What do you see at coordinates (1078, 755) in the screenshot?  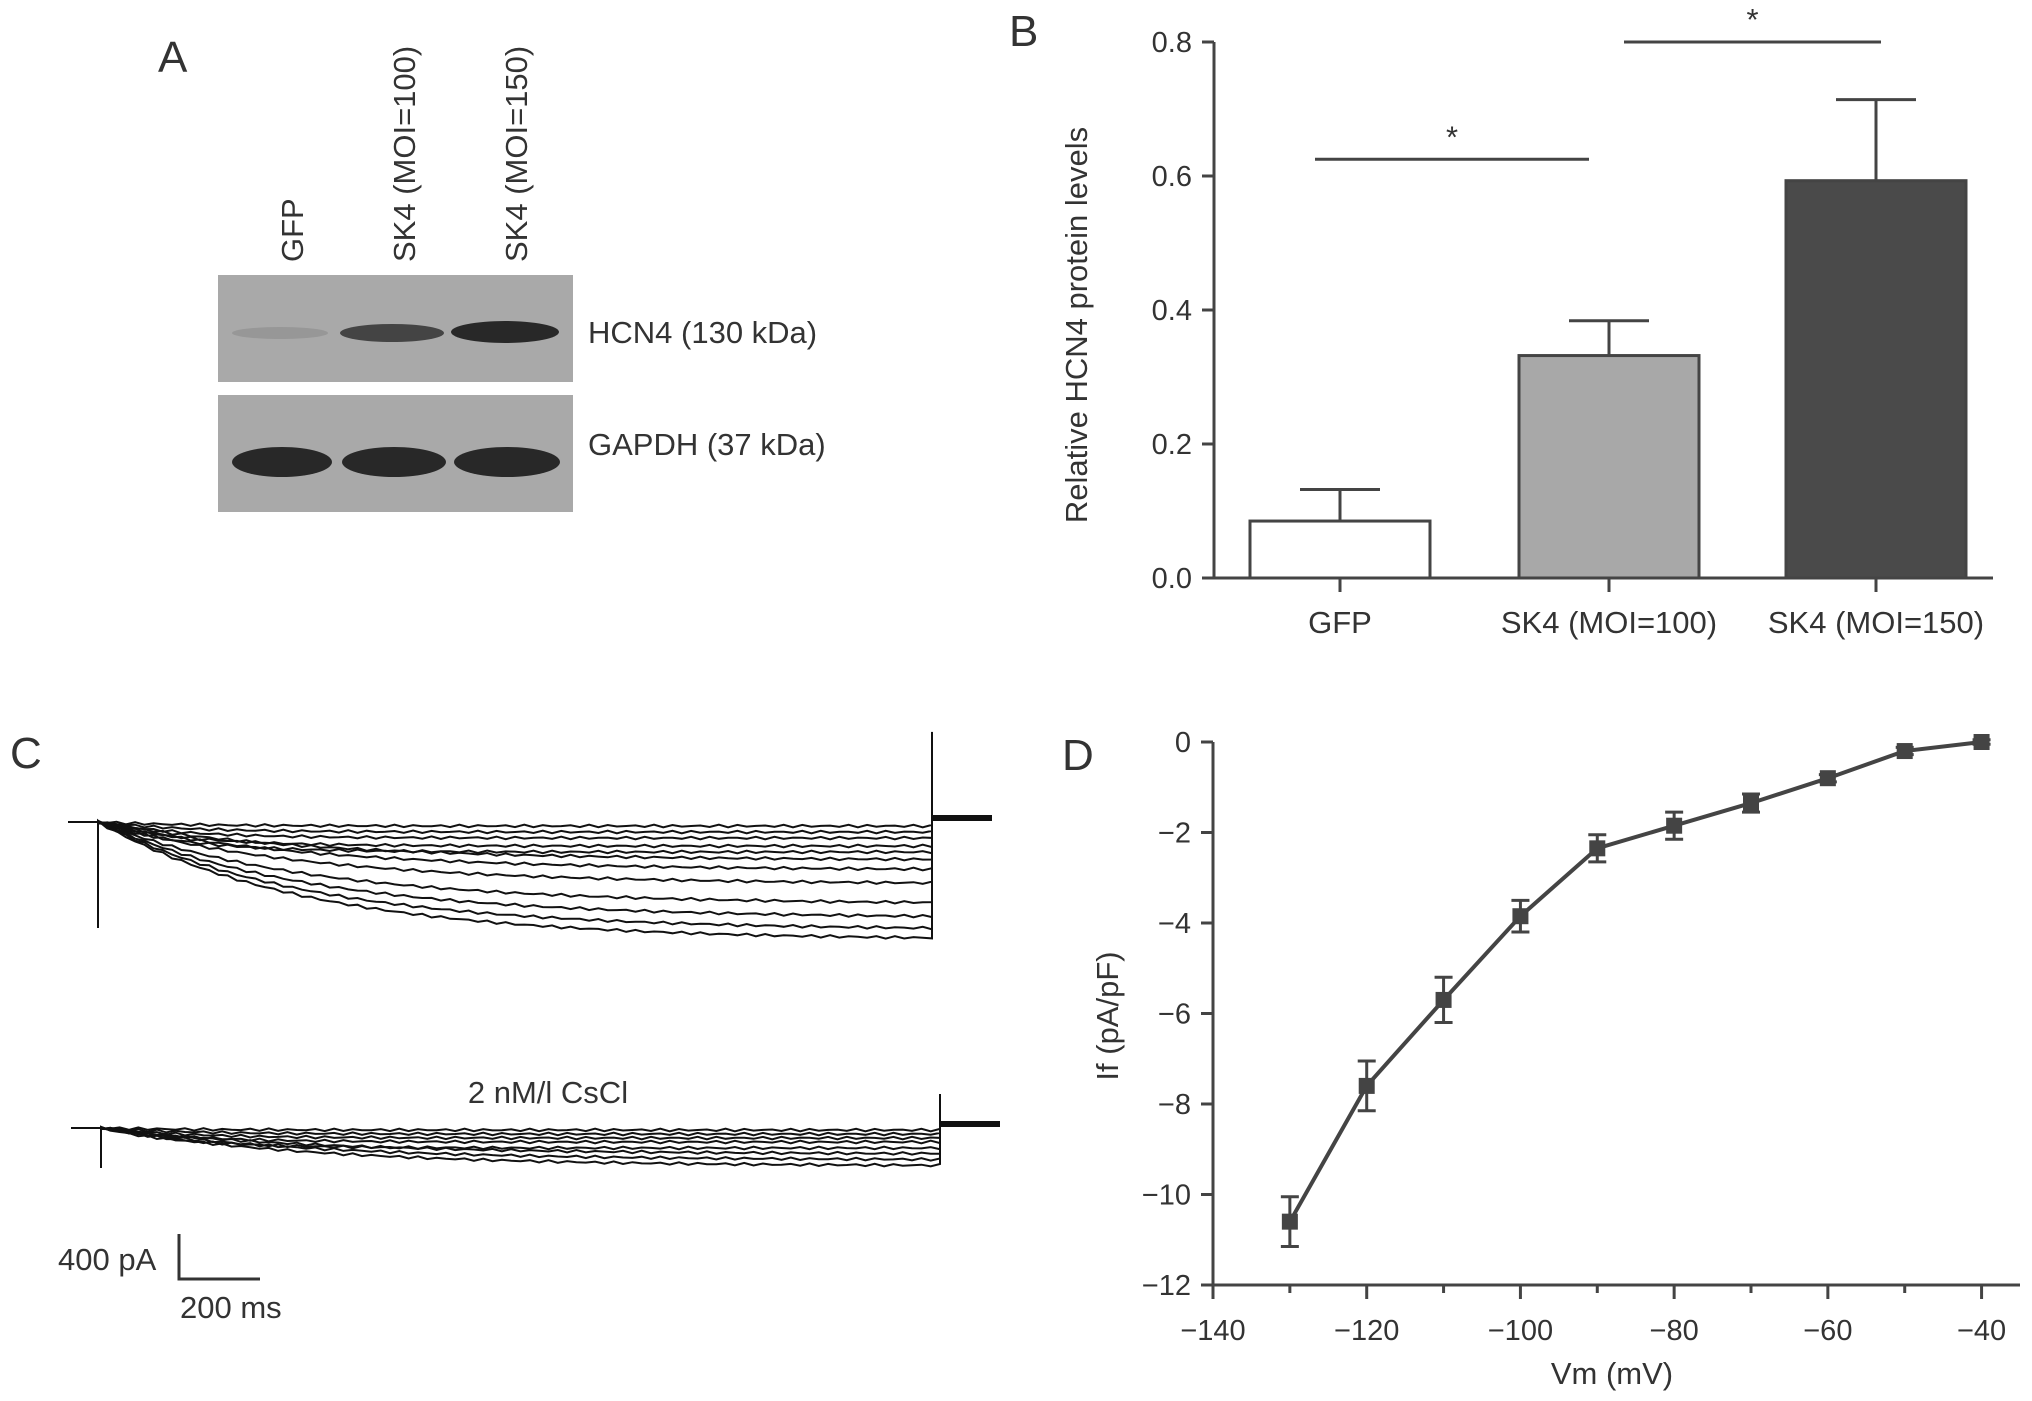 I see `panel-d-letter: D` at bounding box center [1078, 755].